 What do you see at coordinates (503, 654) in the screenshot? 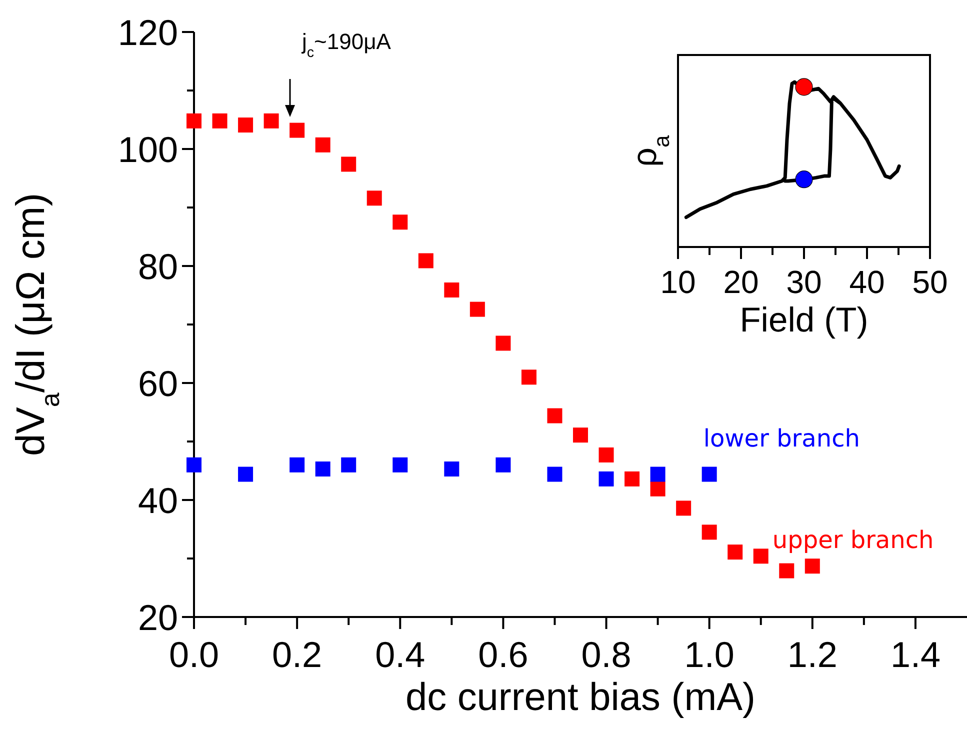
I see `x-tick-label: 0.6` at bounding box center [503, 654].